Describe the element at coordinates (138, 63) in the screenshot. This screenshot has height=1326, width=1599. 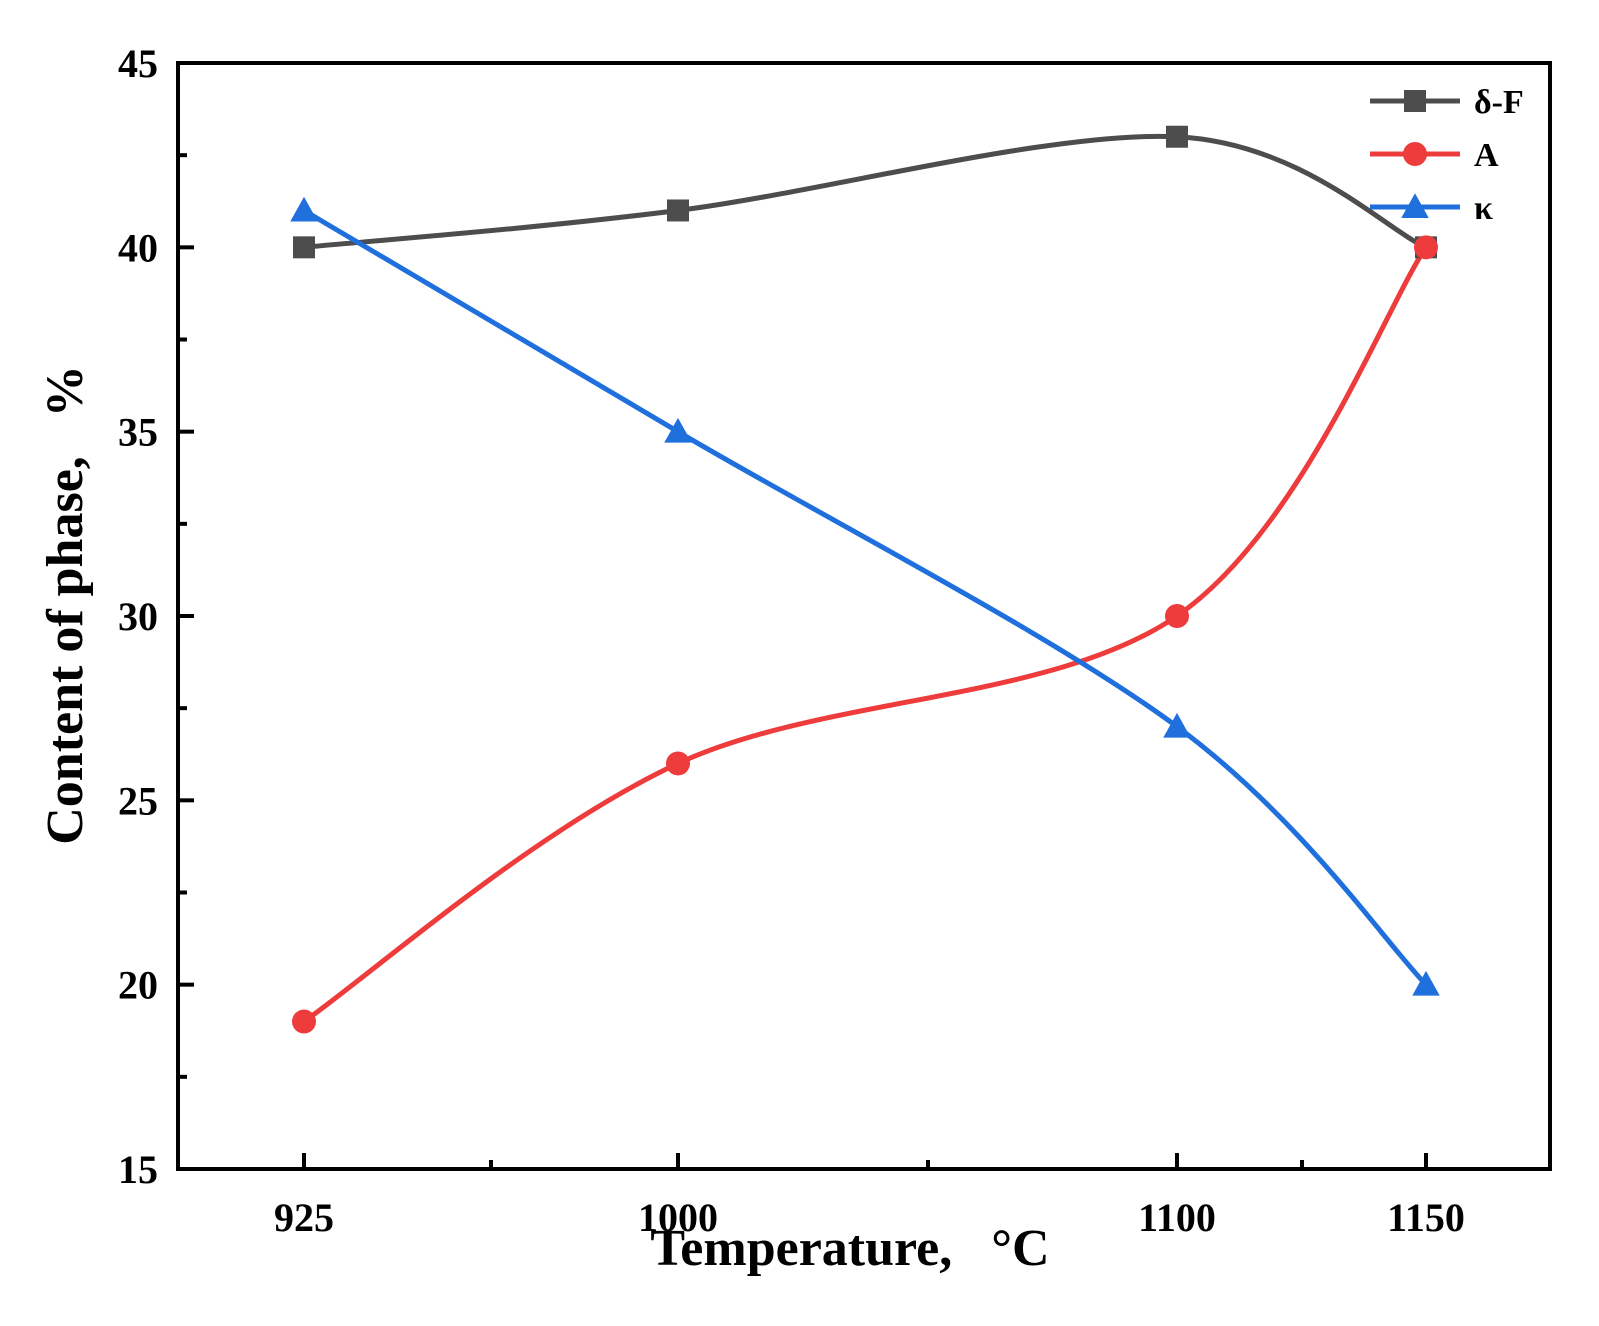
I see `y-tick-label: 45` at that location.